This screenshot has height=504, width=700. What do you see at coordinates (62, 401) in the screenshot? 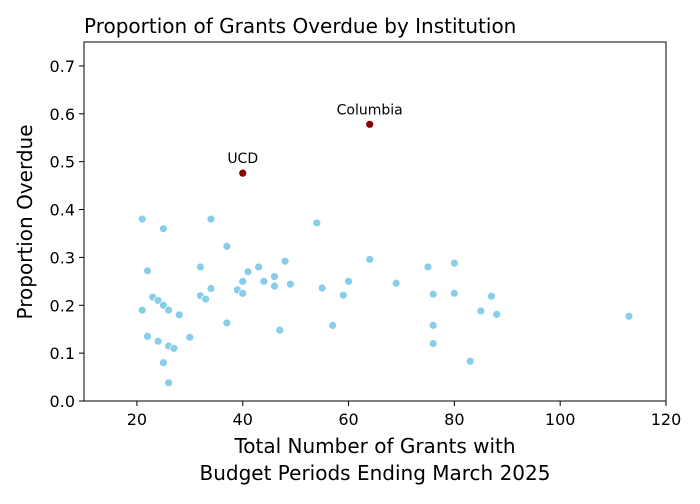
I see `y-tick-label: 0.0` at bounding box center [62, 401].